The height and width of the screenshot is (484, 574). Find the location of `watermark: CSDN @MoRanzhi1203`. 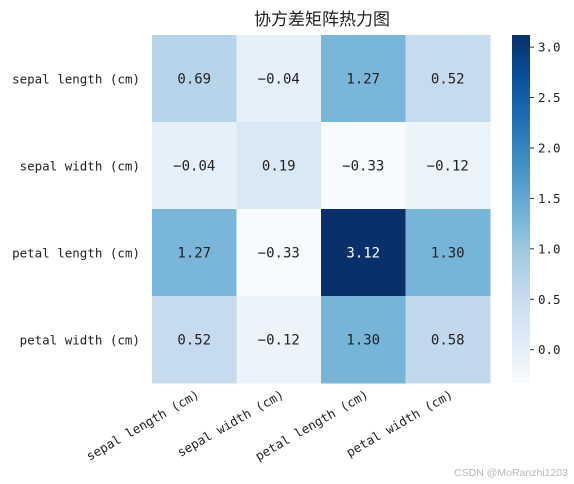

watermark: CSDN @MoRanzhi1203 is located at coordinates (511, 473).